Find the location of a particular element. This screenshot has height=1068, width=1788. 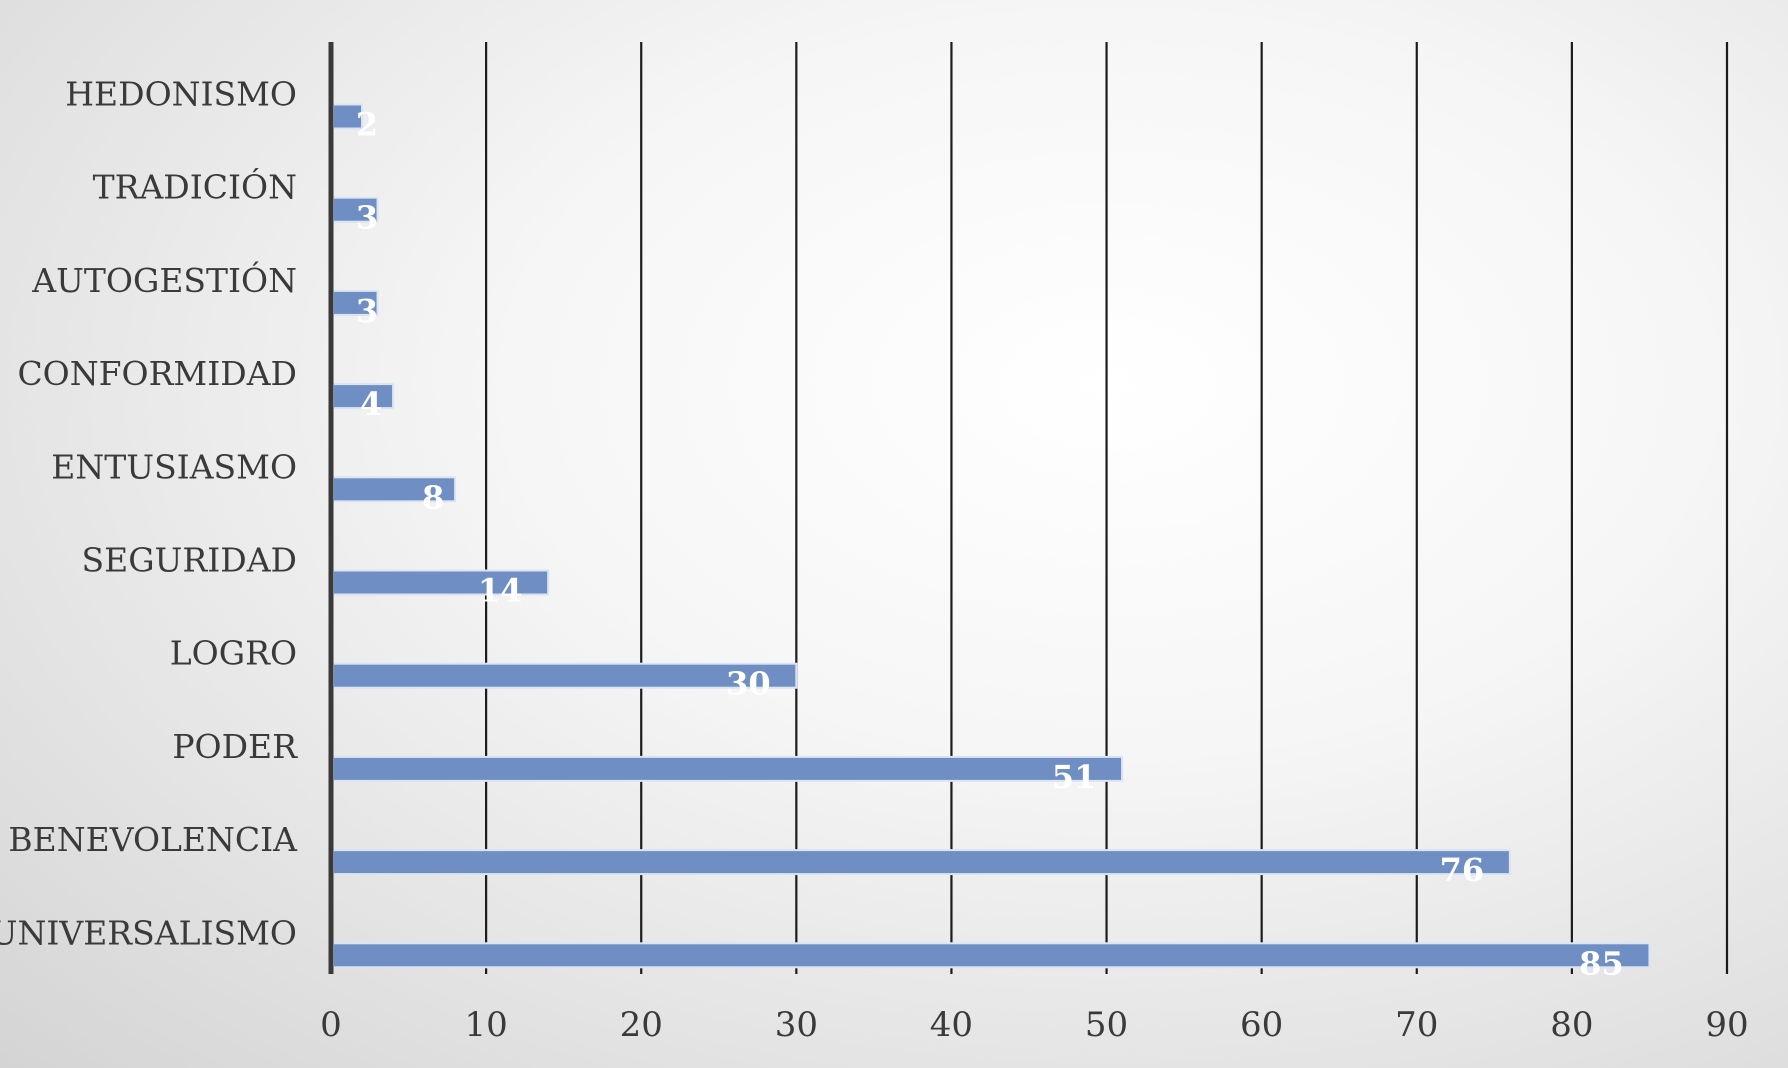

x-tick-label: 30 is located at coordinates (796, 1025).